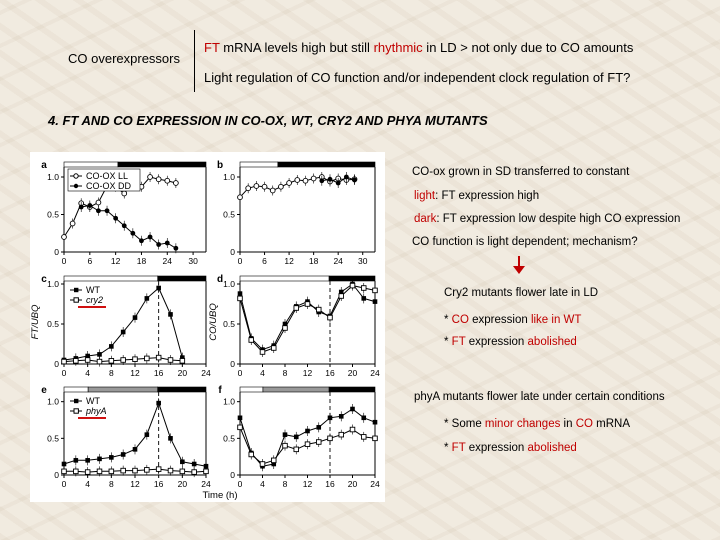  I want to click on coox-note-2: light: FT expression high, so click(476, 196).